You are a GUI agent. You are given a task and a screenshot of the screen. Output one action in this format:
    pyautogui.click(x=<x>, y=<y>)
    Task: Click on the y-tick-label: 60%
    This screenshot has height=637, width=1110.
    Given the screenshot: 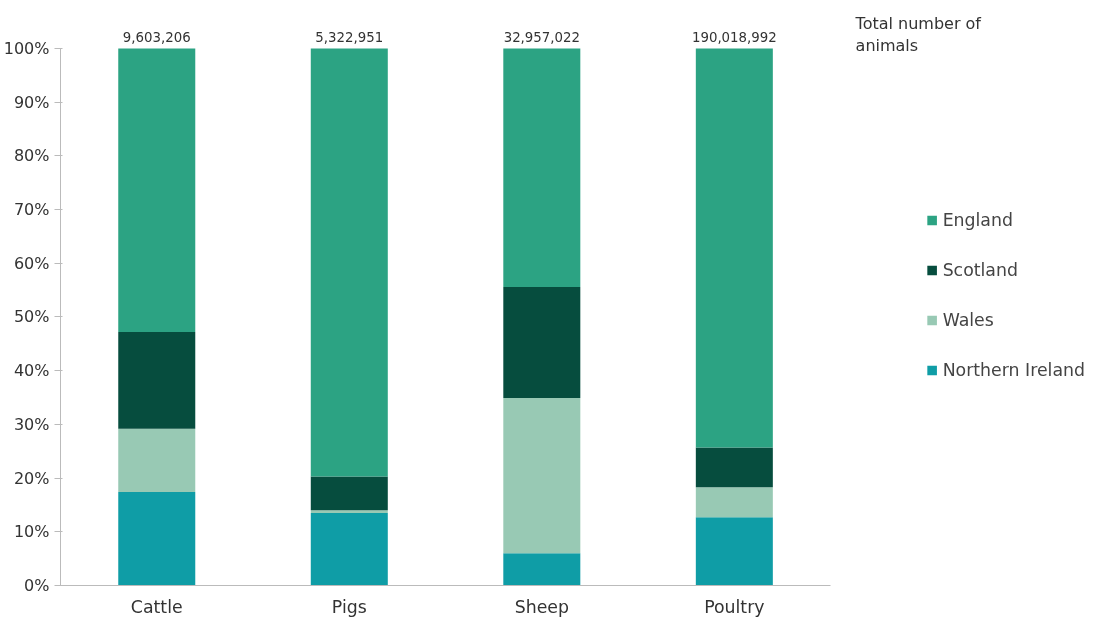 What is the action you would take?
    pyautogui.click(x=31, y=263)
    